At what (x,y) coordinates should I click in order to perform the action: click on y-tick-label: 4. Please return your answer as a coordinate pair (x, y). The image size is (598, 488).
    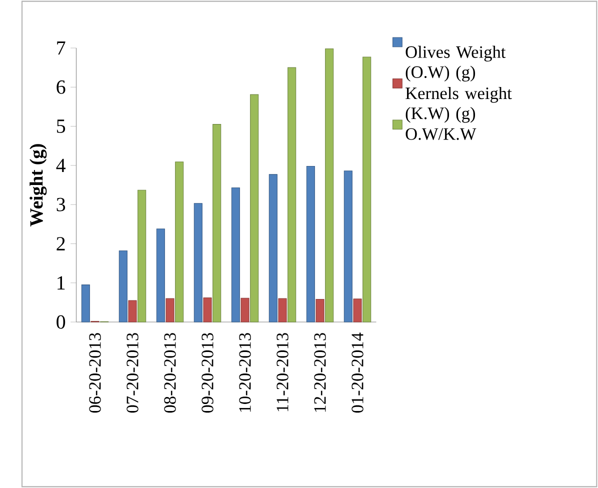
    Looking at the image, I should click on (61, 165).